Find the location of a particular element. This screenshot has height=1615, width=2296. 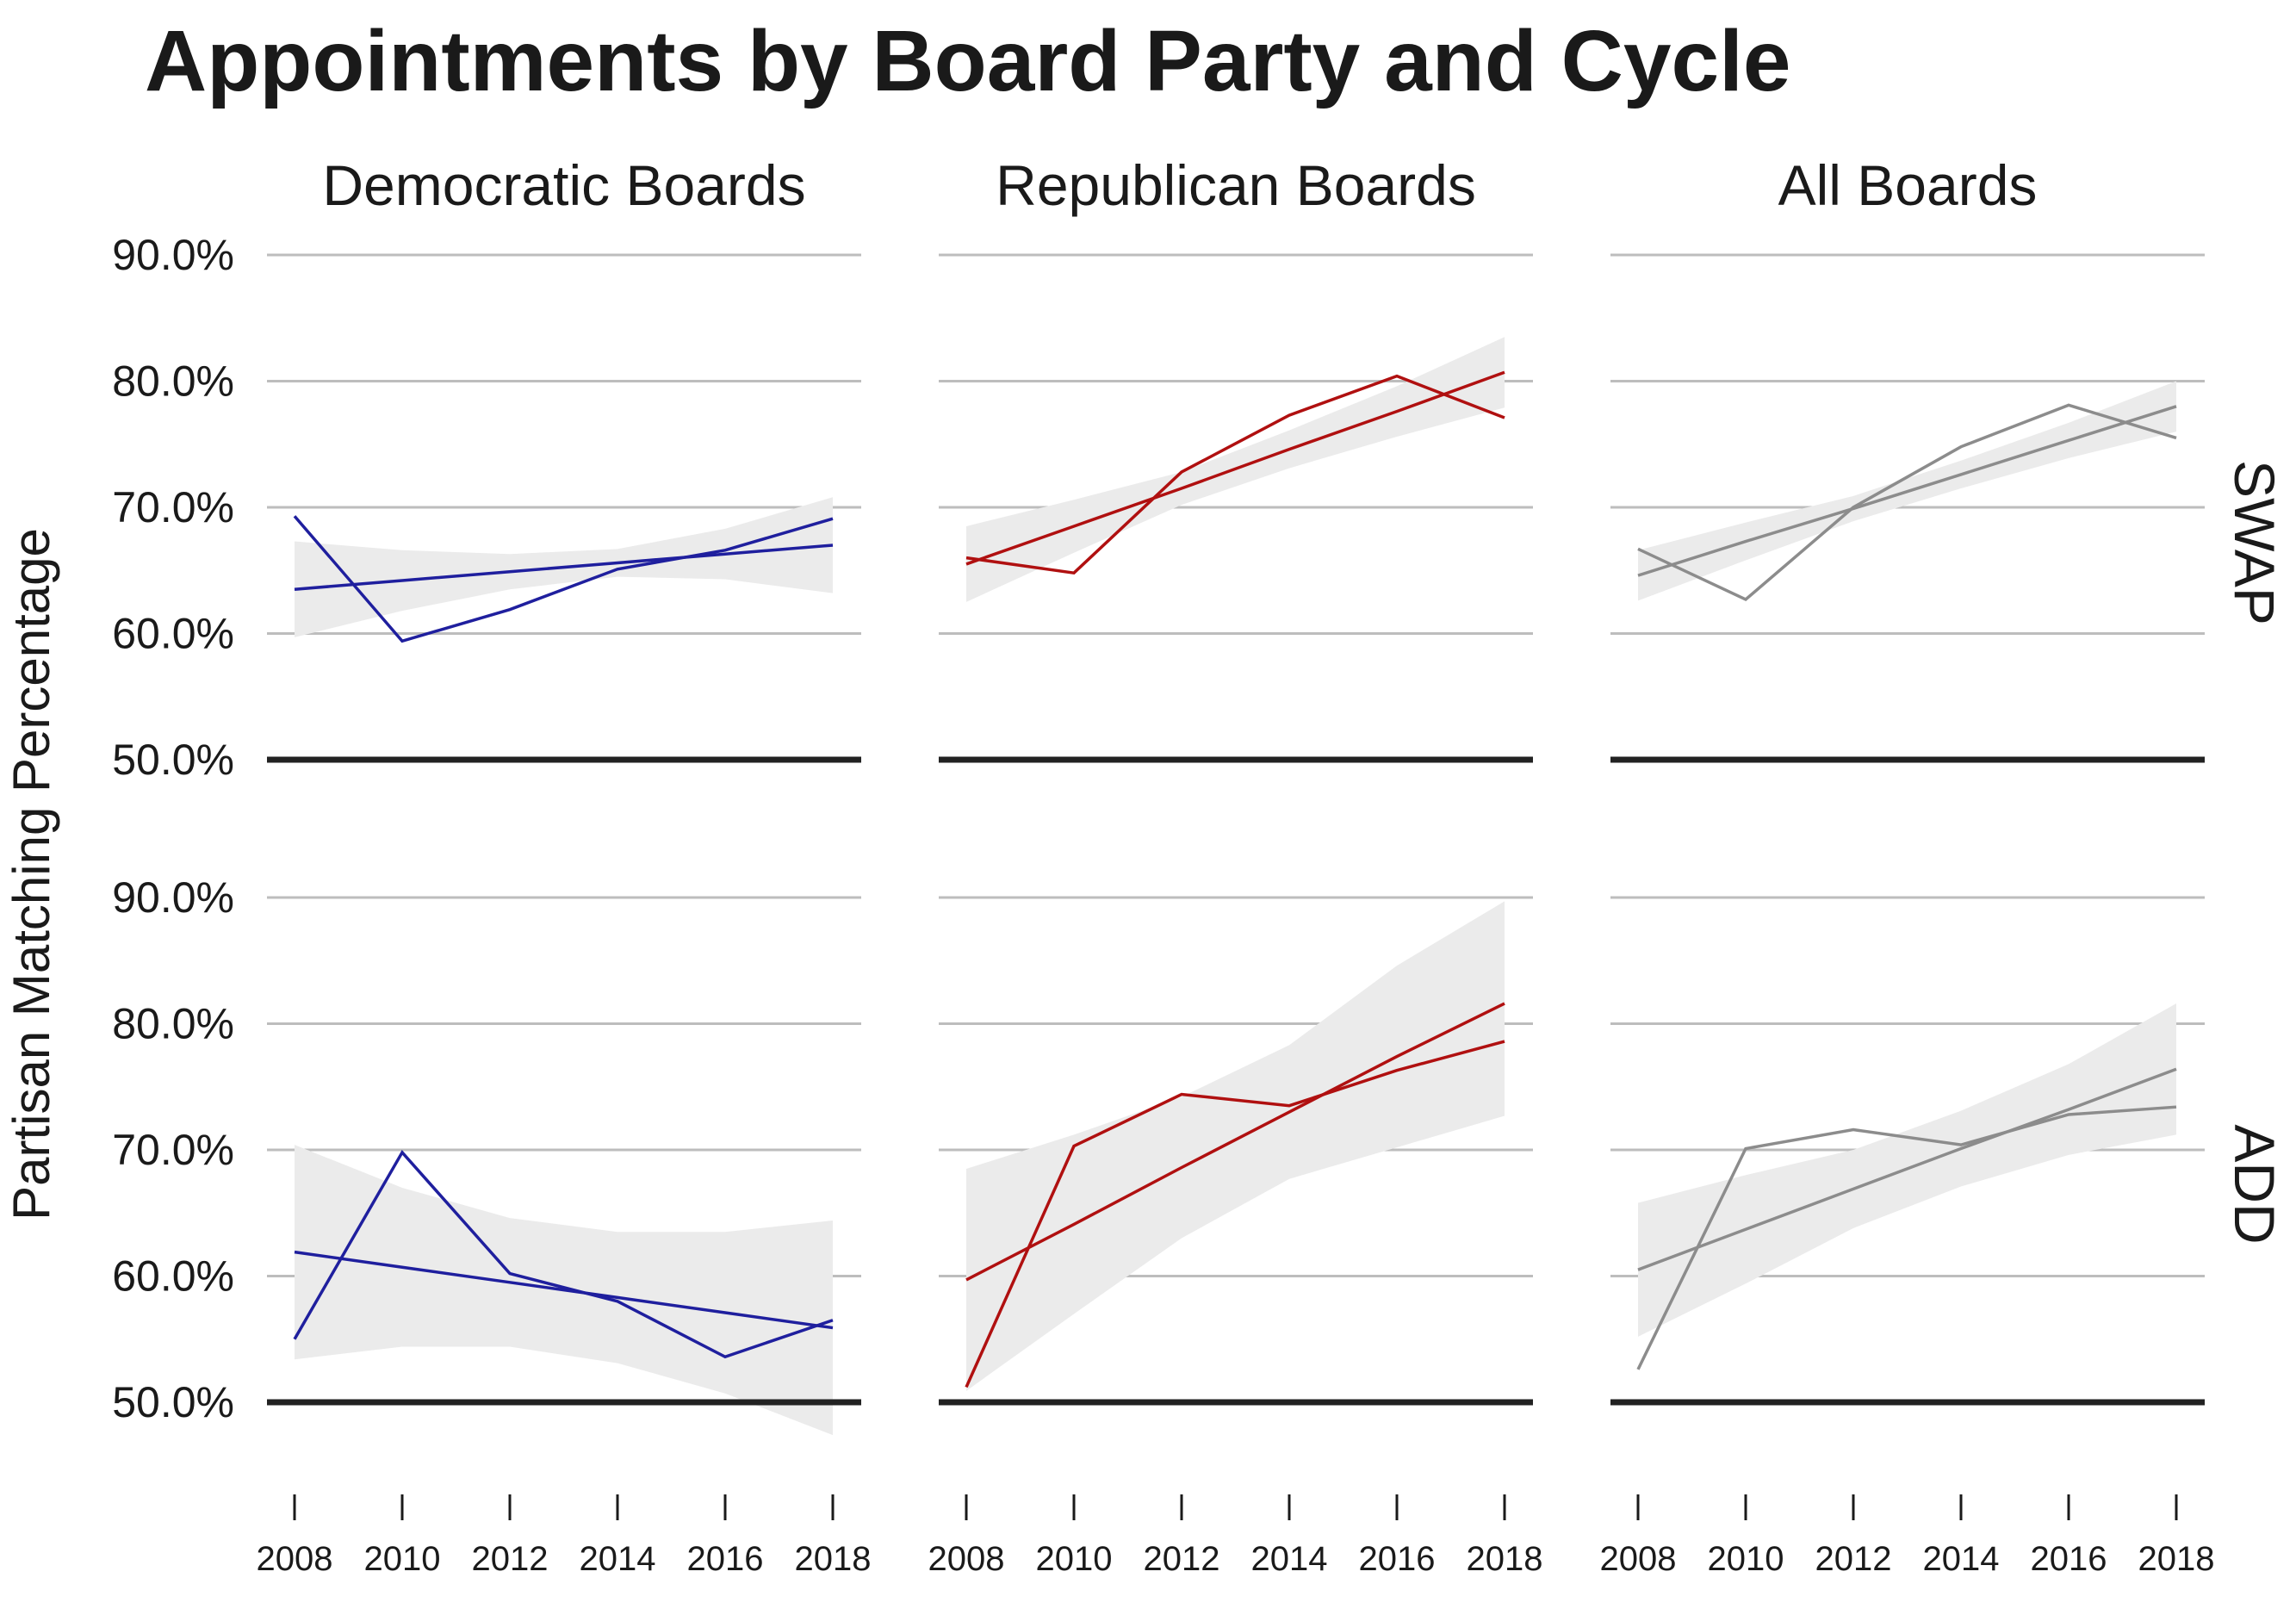

strip-label-republican-boards: Republican Boards is located at coordinates (1236, 185).